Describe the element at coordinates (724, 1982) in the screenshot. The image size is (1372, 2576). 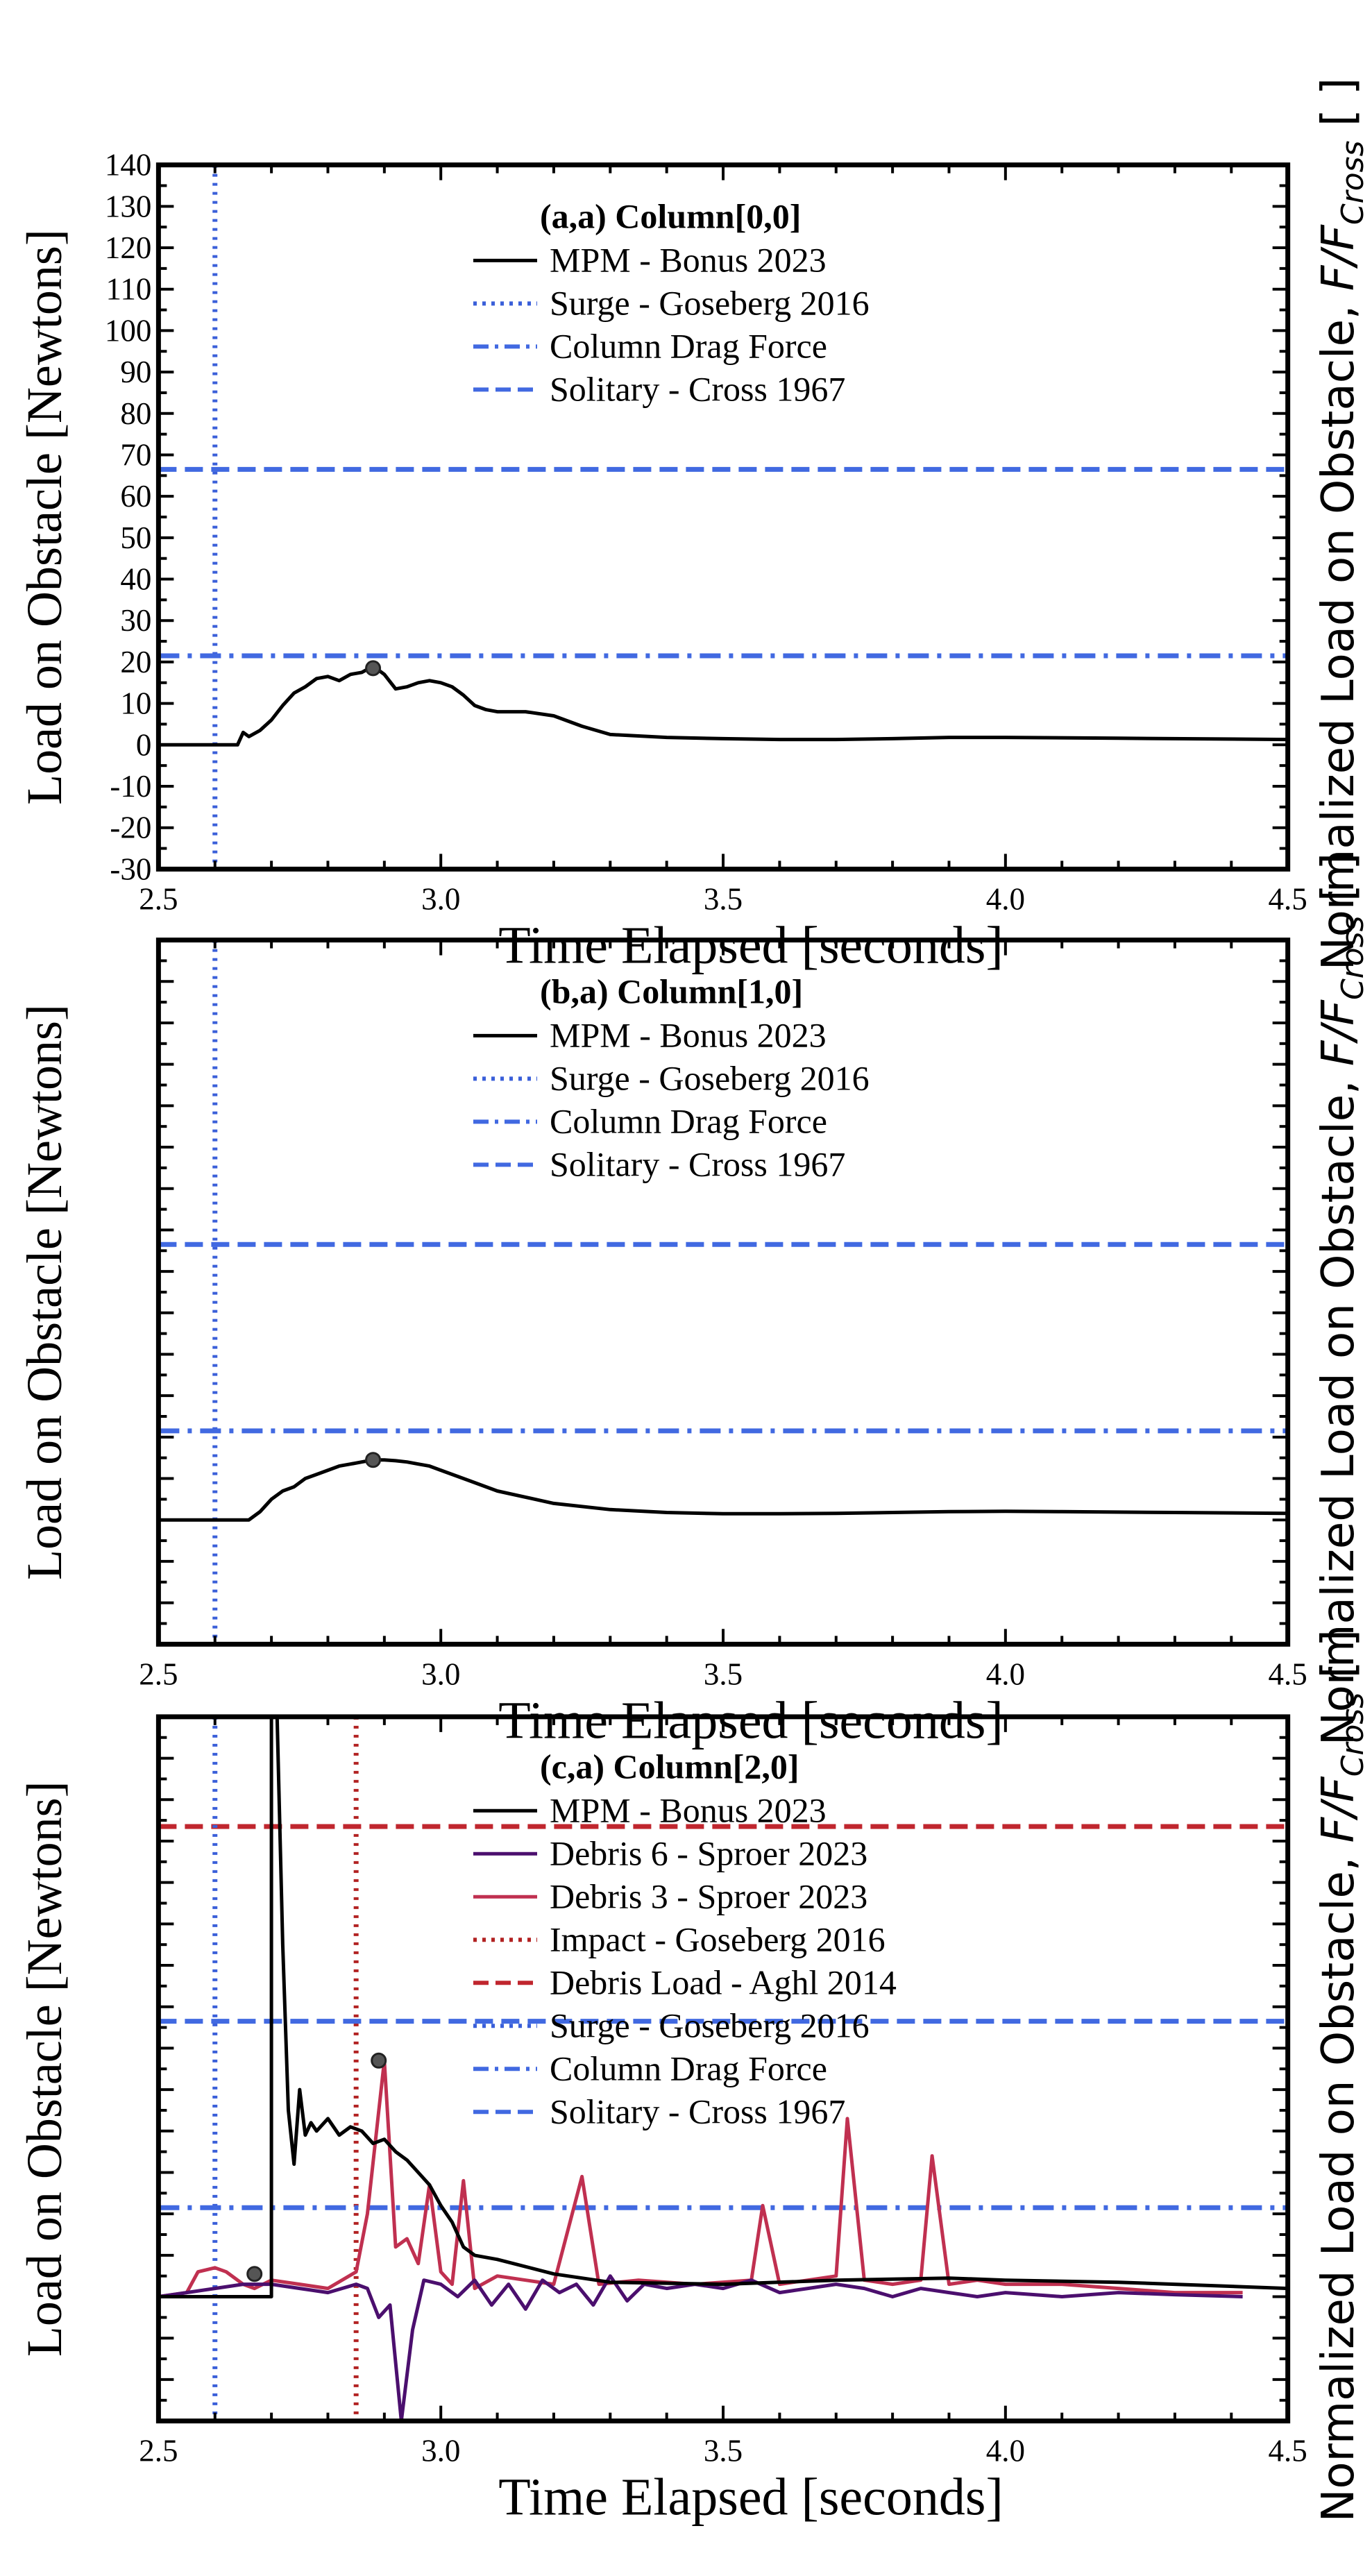
I see `legend-entry: Debris Load - Aghl 2014` at that location.